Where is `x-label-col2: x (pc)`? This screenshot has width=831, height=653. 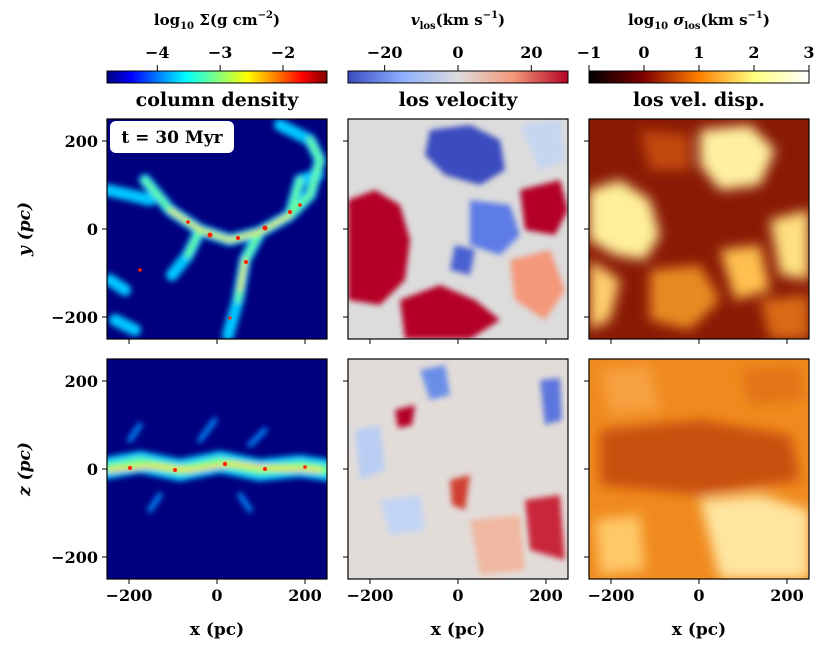
x-label-col2: x (pc) is located at coordinates (458, 630).